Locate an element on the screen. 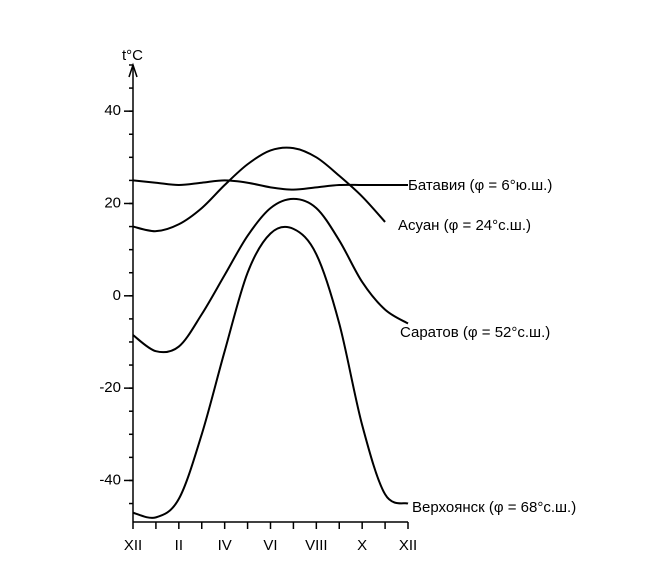 This screenshot has width=653, height=572. x-tick-label: VIII is located at coordinates (316, 545).